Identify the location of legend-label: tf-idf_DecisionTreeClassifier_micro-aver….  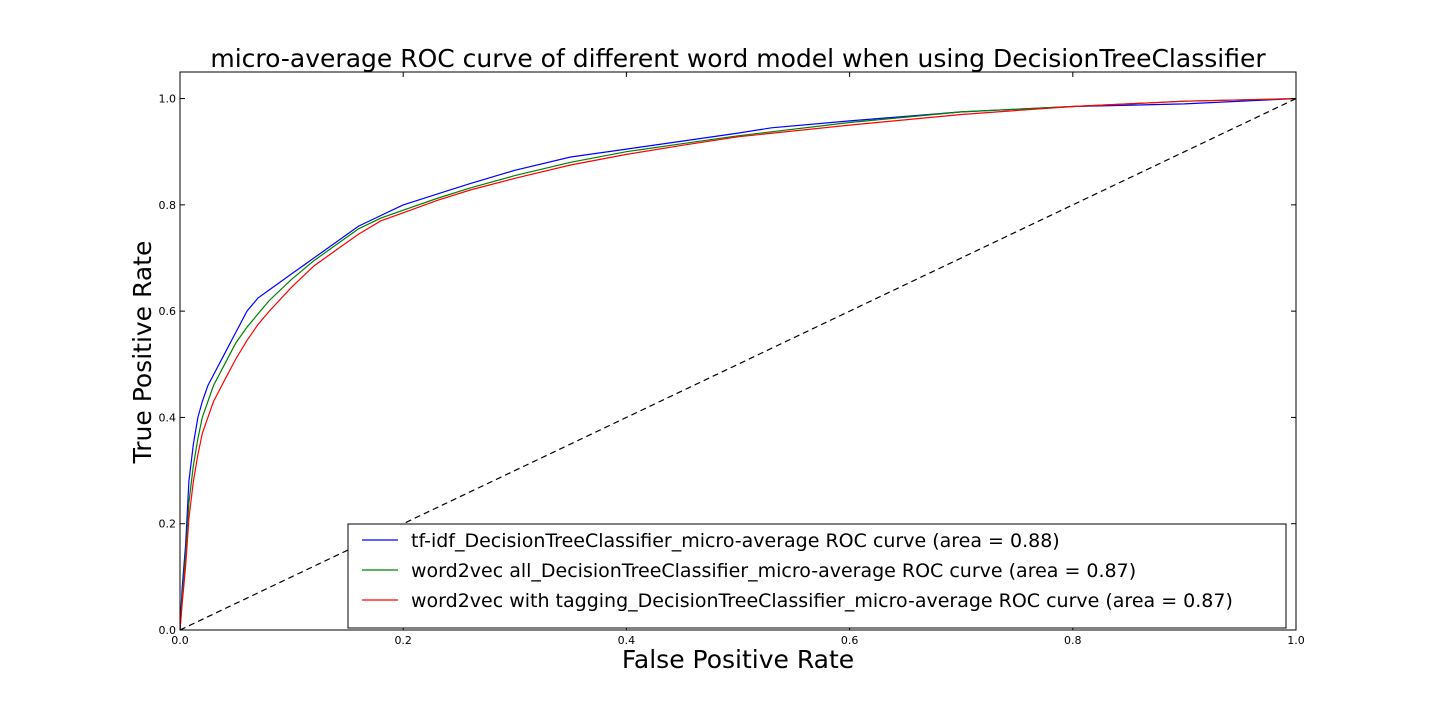
(735, 541).